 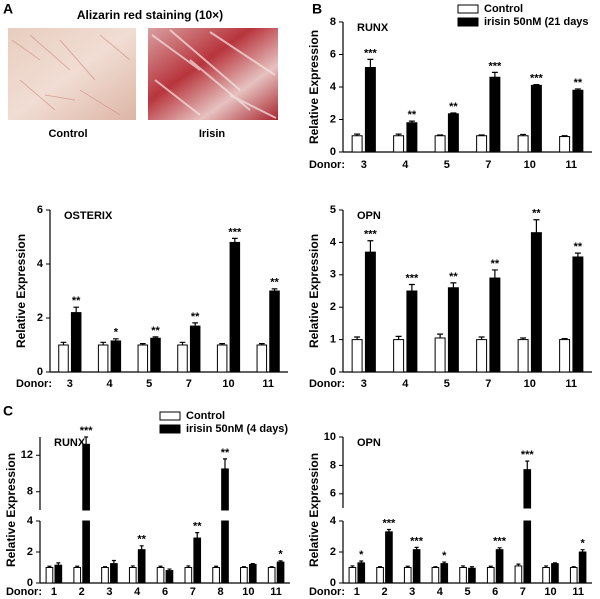 What do you see at coordinates (237, 429) in the screenshot?
I see `legend-label: irisin 50nM (4 days)` at bounding box center [237, 429].